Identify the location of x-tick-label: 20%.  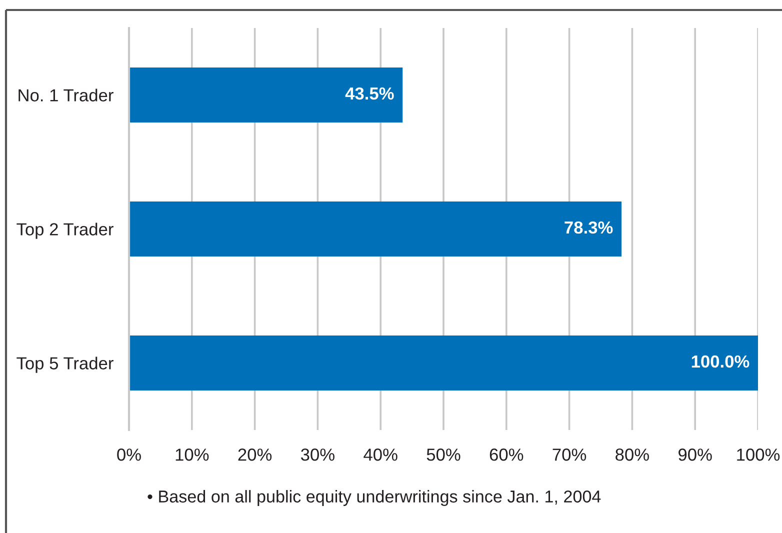
(255, 454).